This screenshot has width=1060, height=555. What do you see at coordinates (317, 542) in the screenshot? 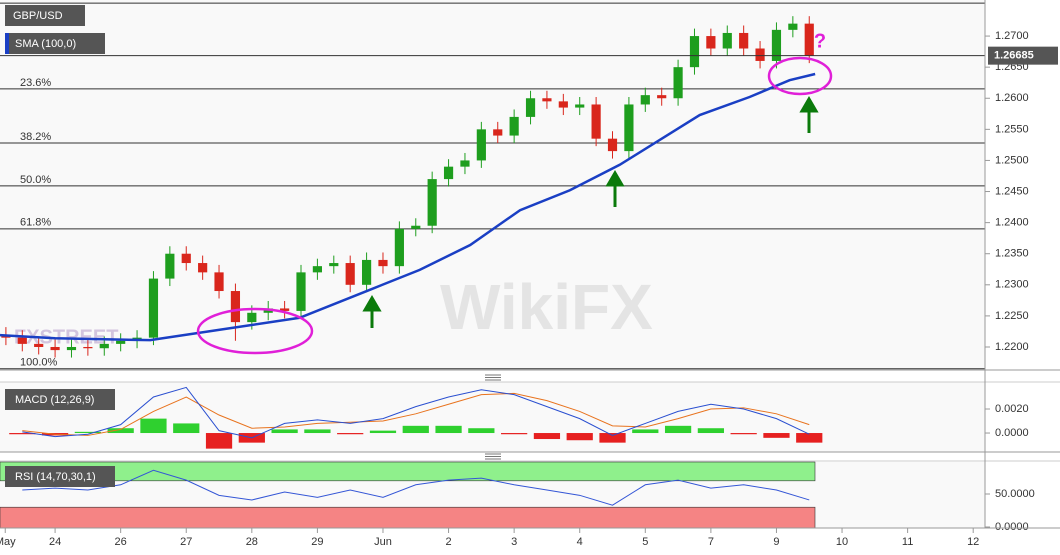
I see `x-tick-label: 29` at bounding box center [317, 542].